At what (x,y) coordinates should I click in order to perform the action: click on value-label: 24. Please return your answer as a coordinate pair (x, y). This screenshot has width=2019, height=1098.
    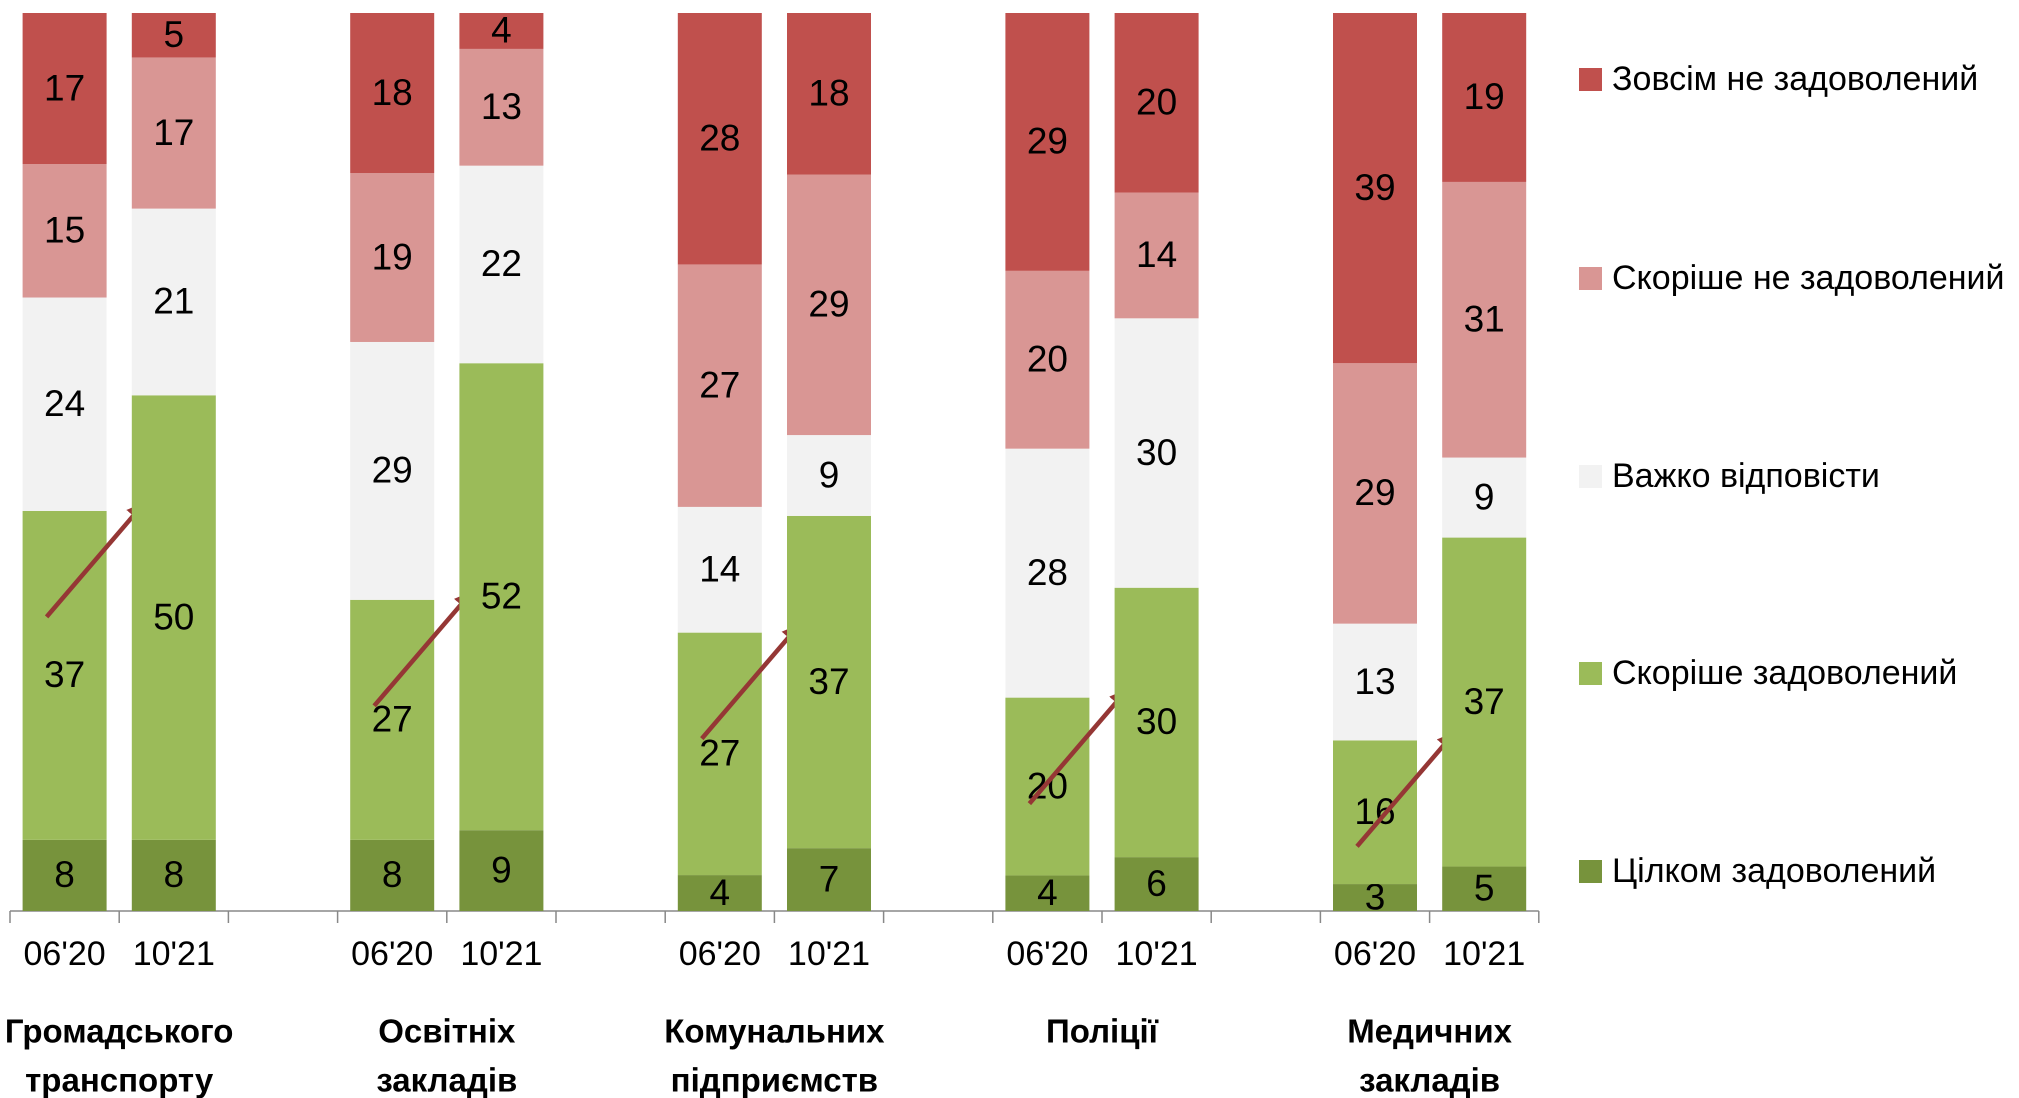
    Looking at the image, I should click on (64, 403).